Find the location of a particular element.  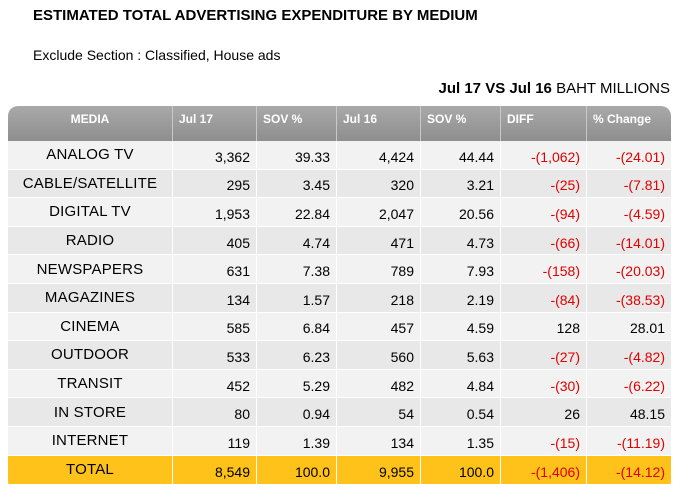

cell-sov-jul16: 3.21 is located at coordinates (461, 184).